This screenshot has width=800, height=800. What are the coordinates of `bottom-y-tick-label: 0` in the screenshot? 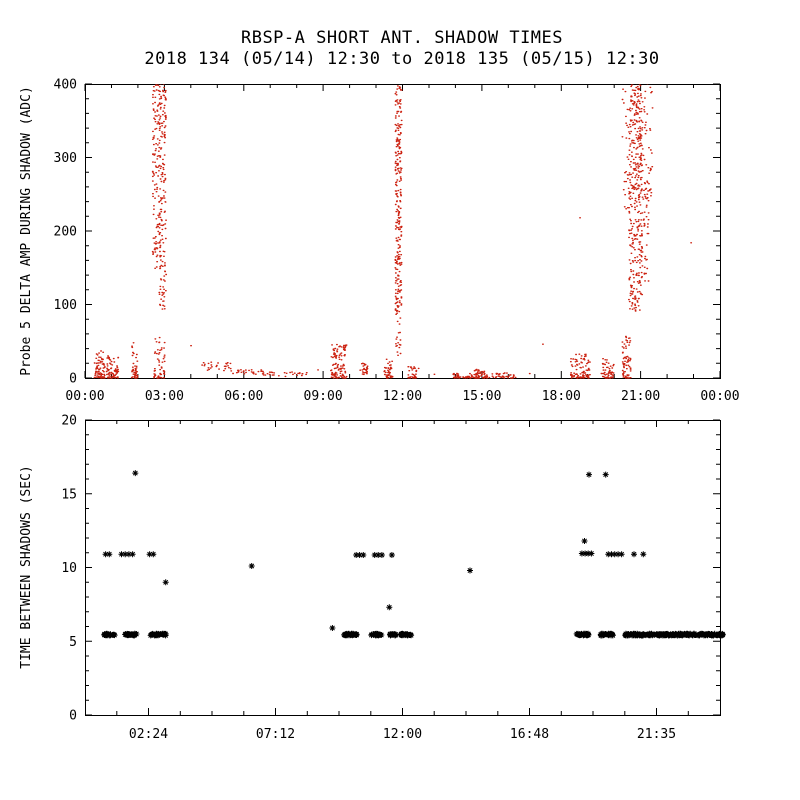 It's located at (73, 716).